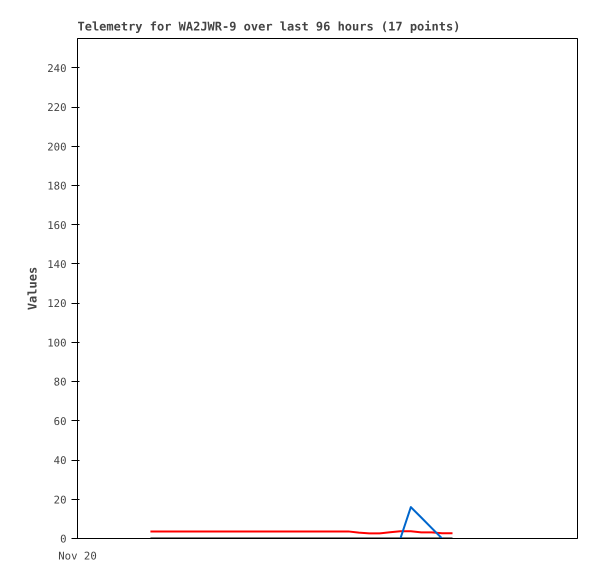 The height and width of the screenshot is (579, 597). What do you see at coordinates (57, 303) in the screenshot?
I see `y-tick-label: 120` at bounding box center [57, 303].